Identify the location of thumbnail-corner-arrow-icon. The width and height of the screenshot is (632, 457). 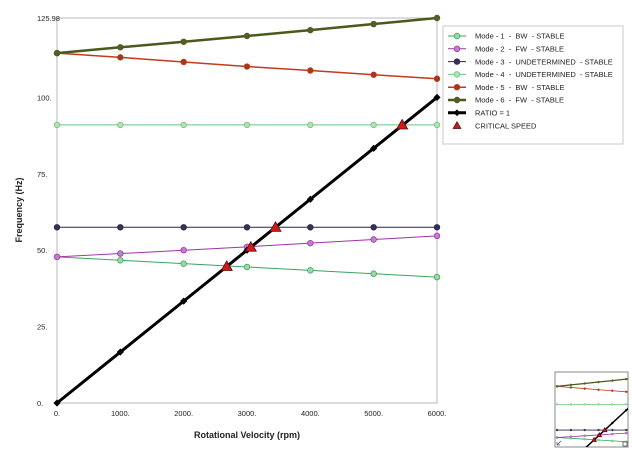
(559, 443).